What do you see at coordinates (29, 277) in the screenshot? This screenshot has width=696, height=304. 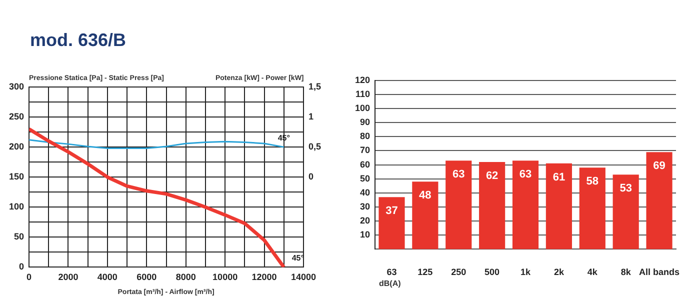 I see `x-tick-label: 0` at bounding box center [29, 277].